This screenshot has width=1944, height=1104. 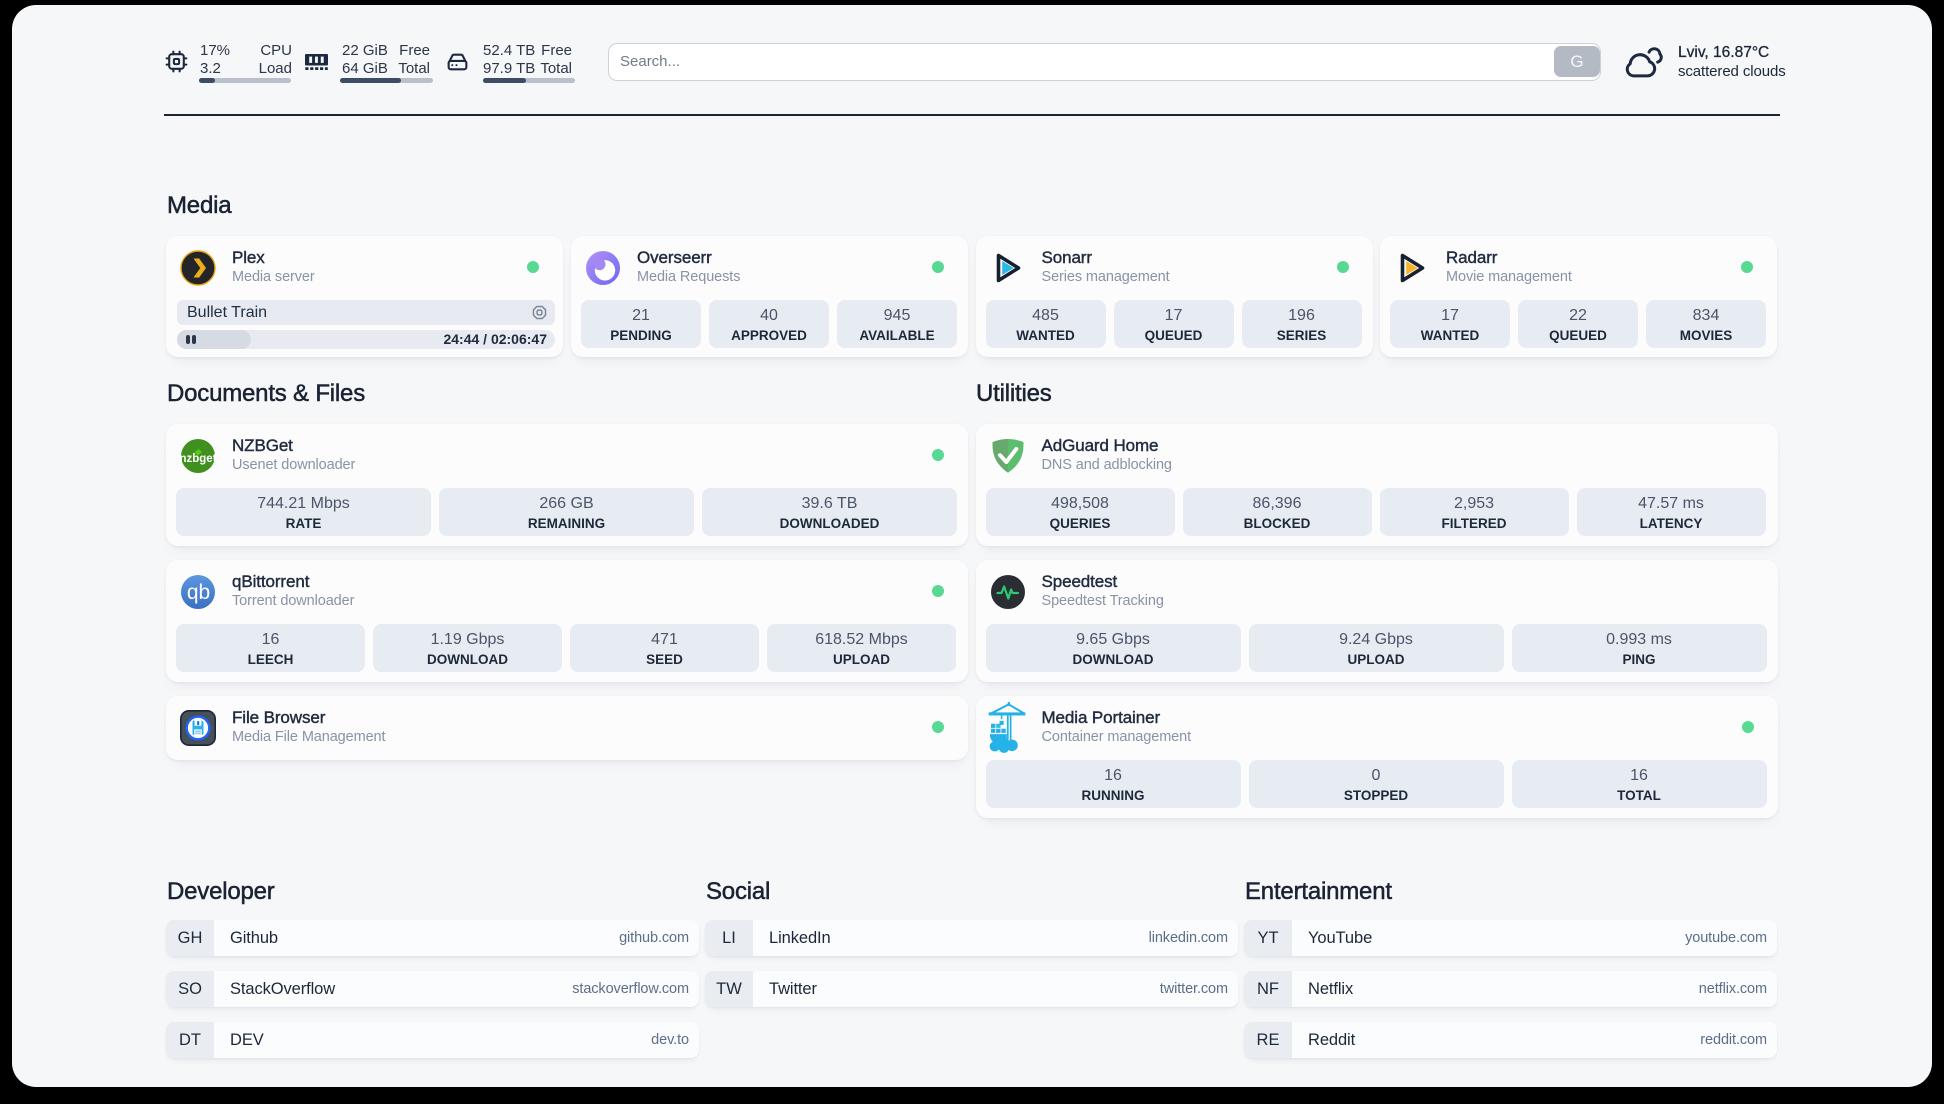 What do you see at coordinates (198, 592) in the screenshot?
I see `svg-text: qb` at bounding box center [198, 592].